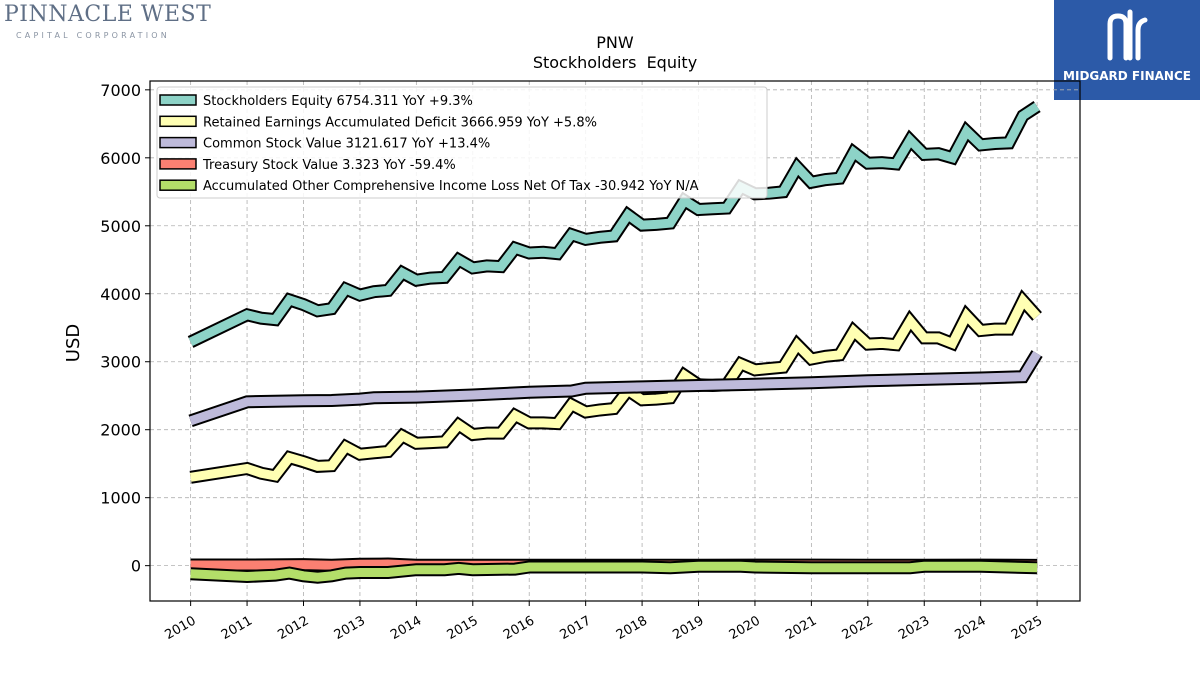 The width and height of the screenshot is (1200, 675). I want to click on x-tick-label: 2010, so click(180, 628).